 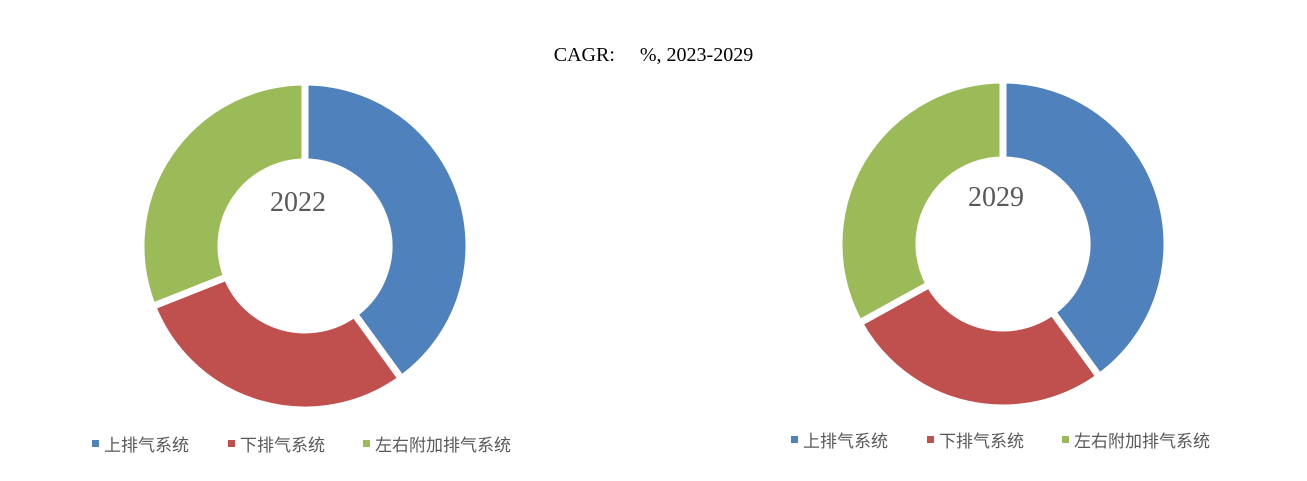 What do you see at coordinates (996, 197) in the screenshot?
I see `donut-center-label: 2029` at bounding box center [996, 197].